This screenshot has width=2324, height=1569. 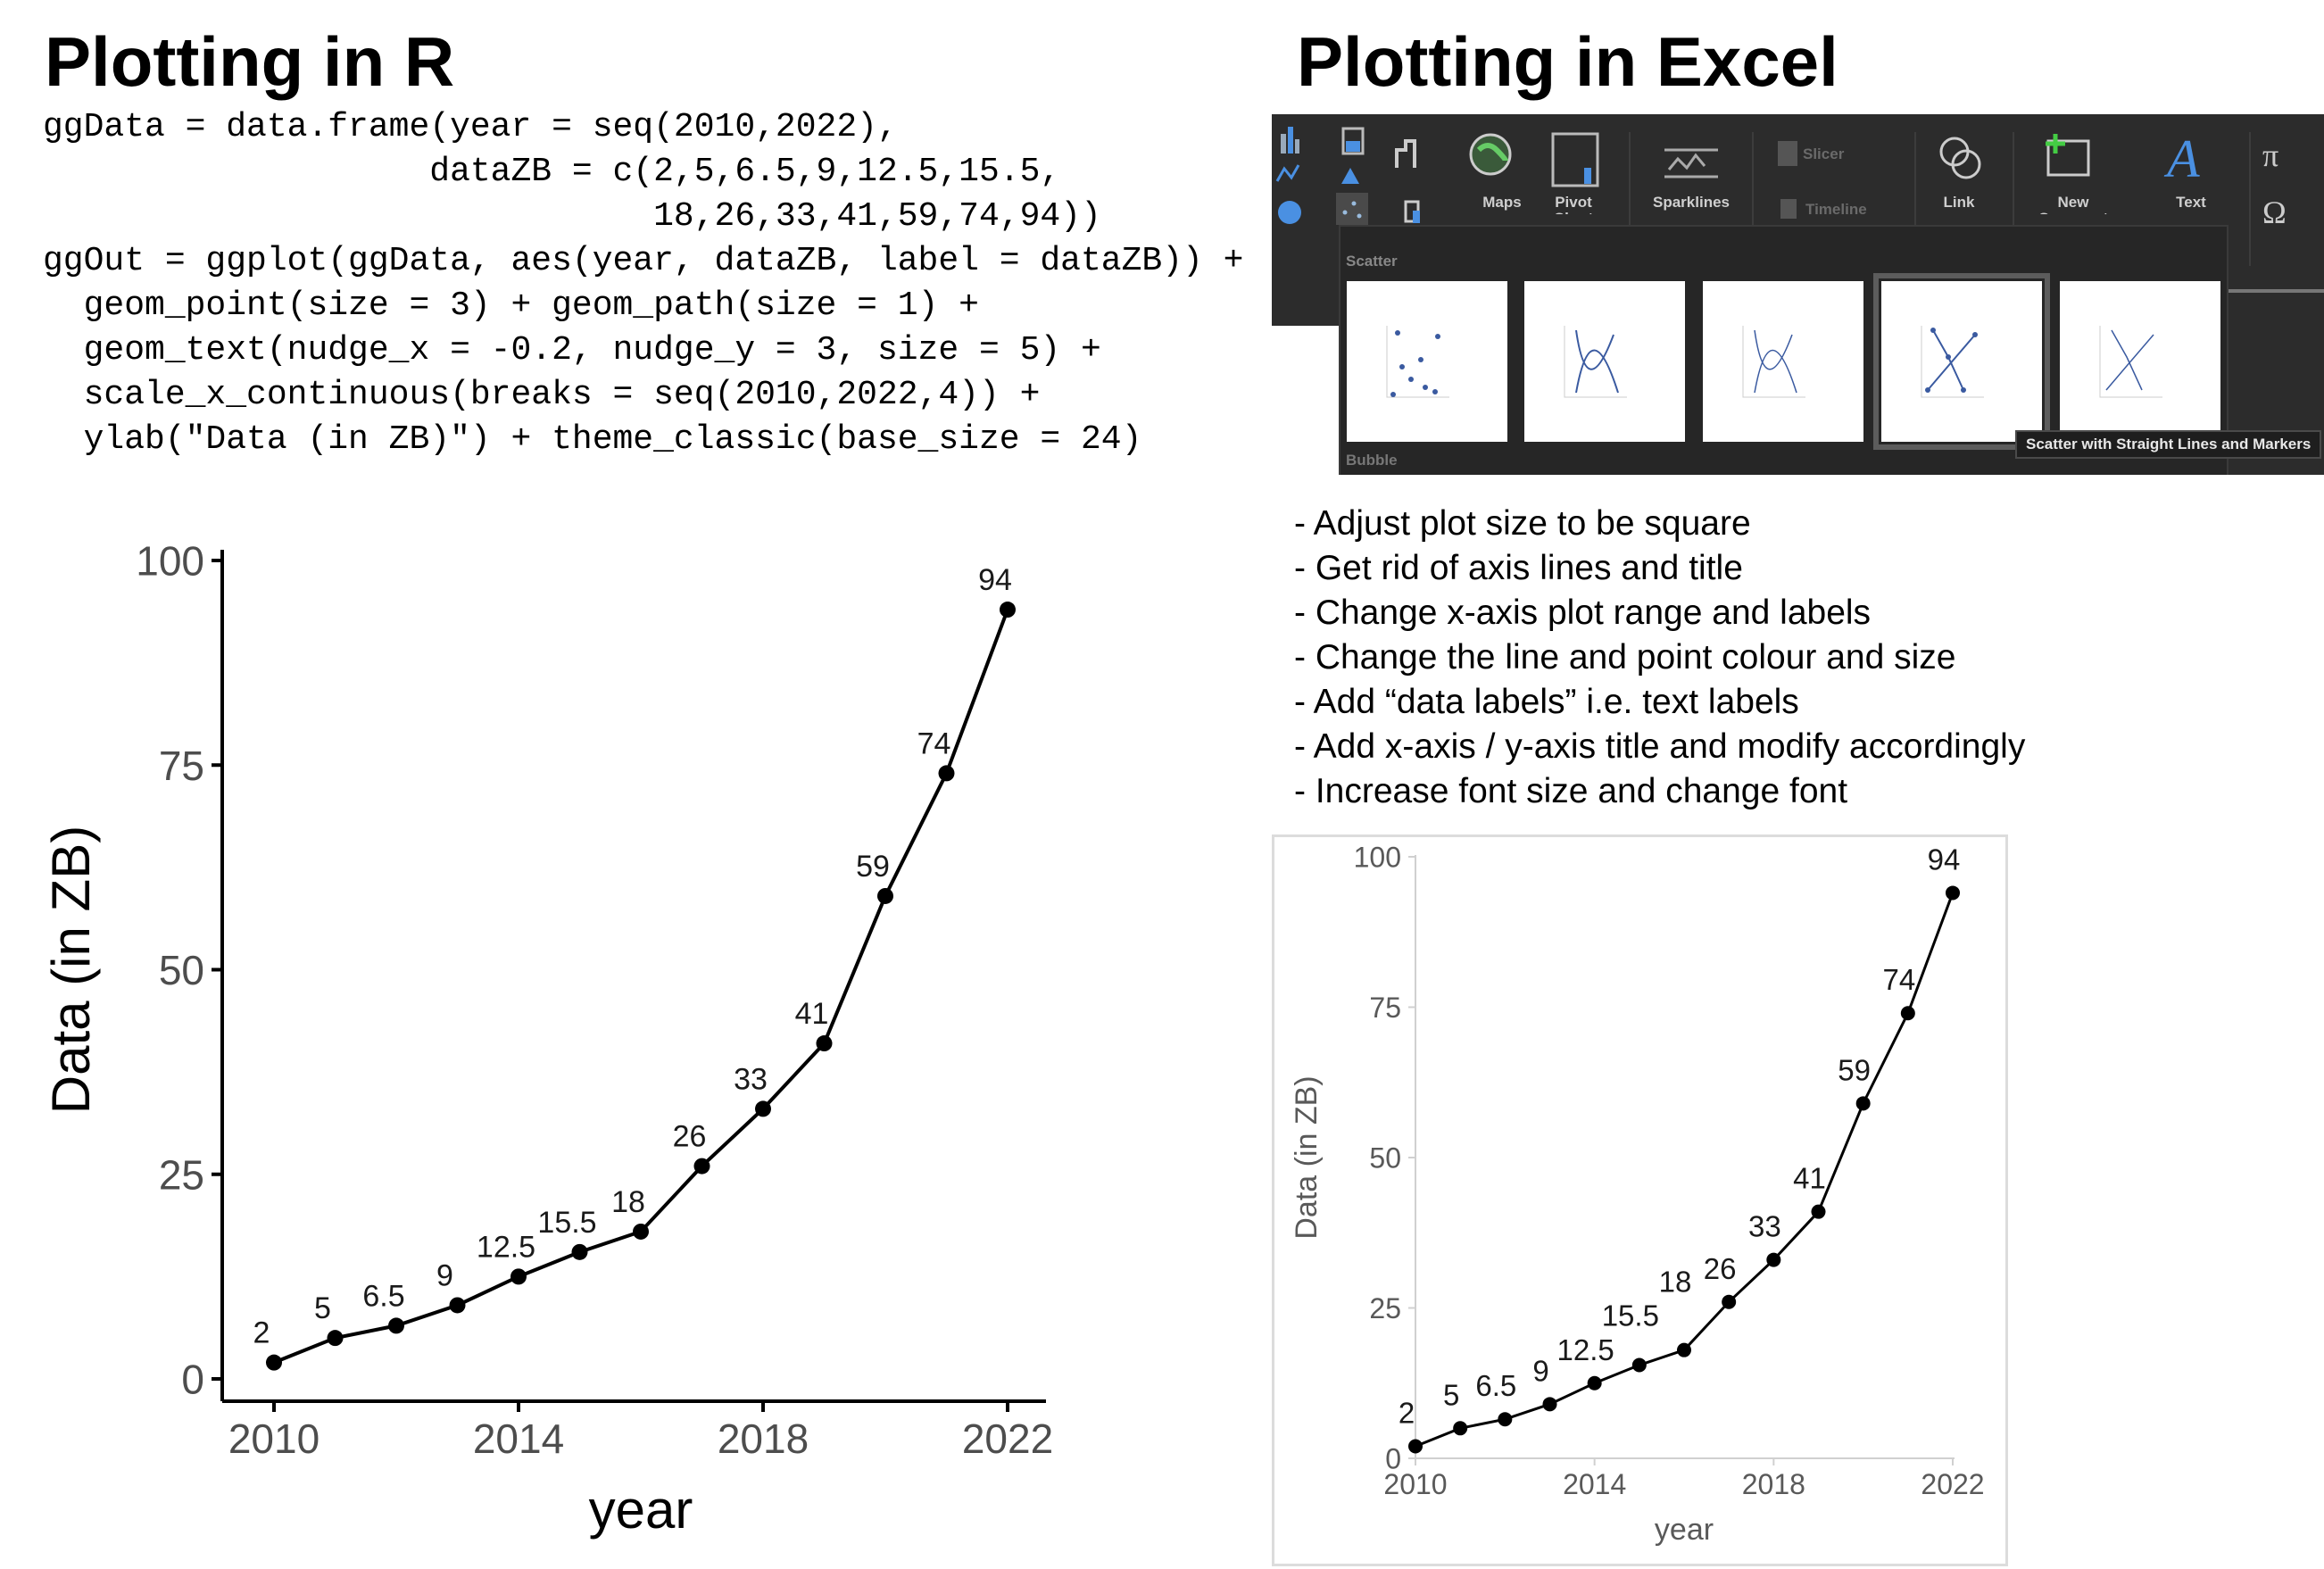 I want to click on code-line: dataZB = c(2,5,6.5,9,12.5,15.5,, so click(x=552, y=172).